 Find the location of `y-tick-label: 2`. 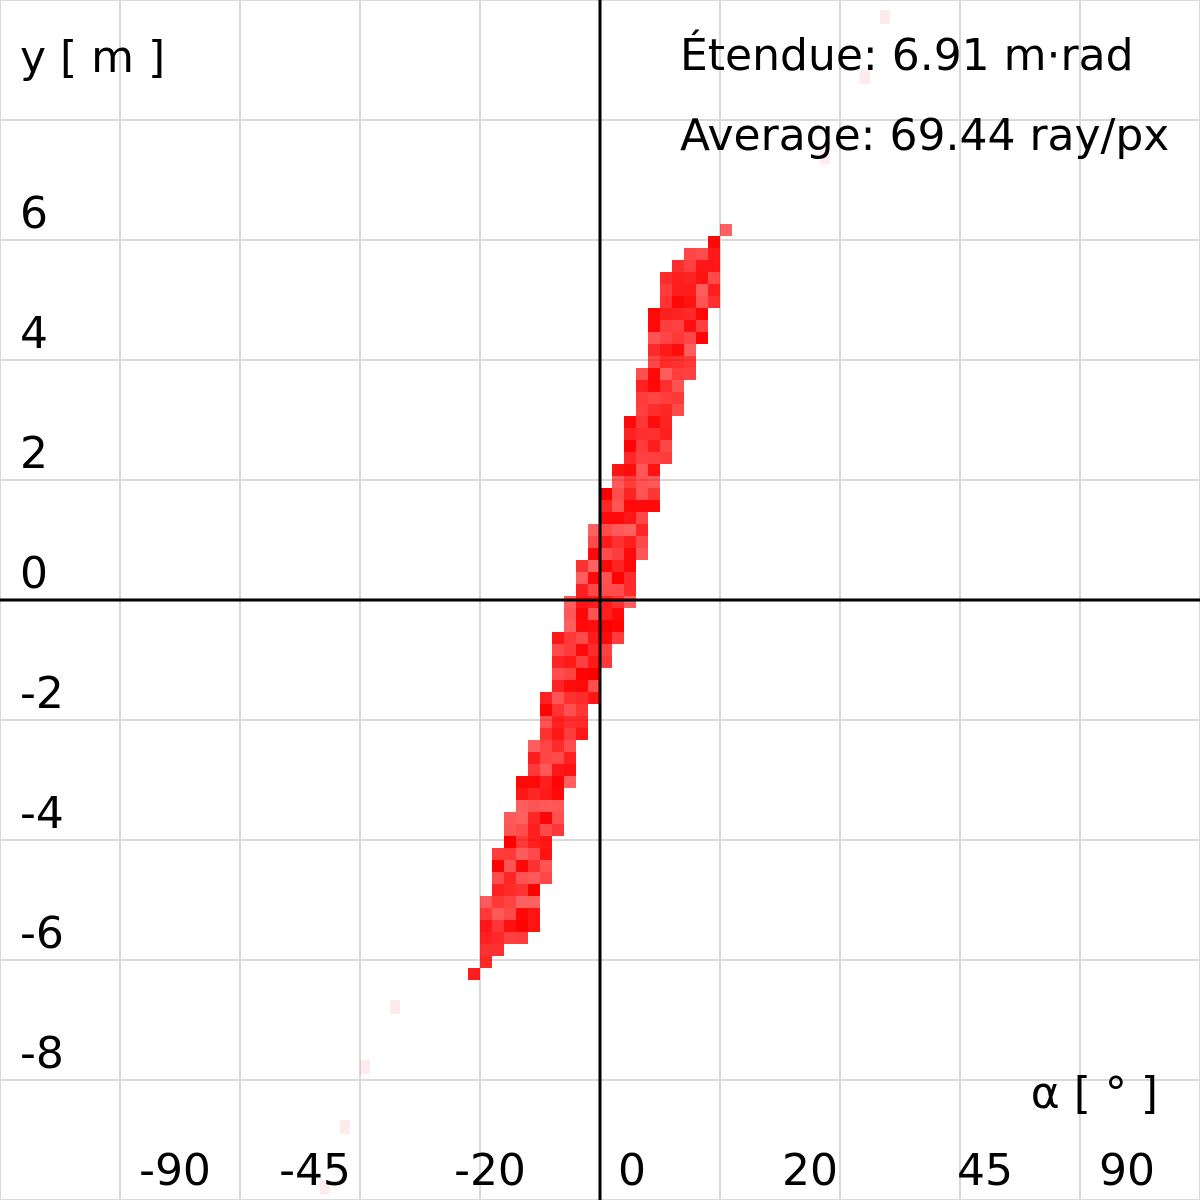

y-tick-label: 2 is located at coordinates (34, 453).